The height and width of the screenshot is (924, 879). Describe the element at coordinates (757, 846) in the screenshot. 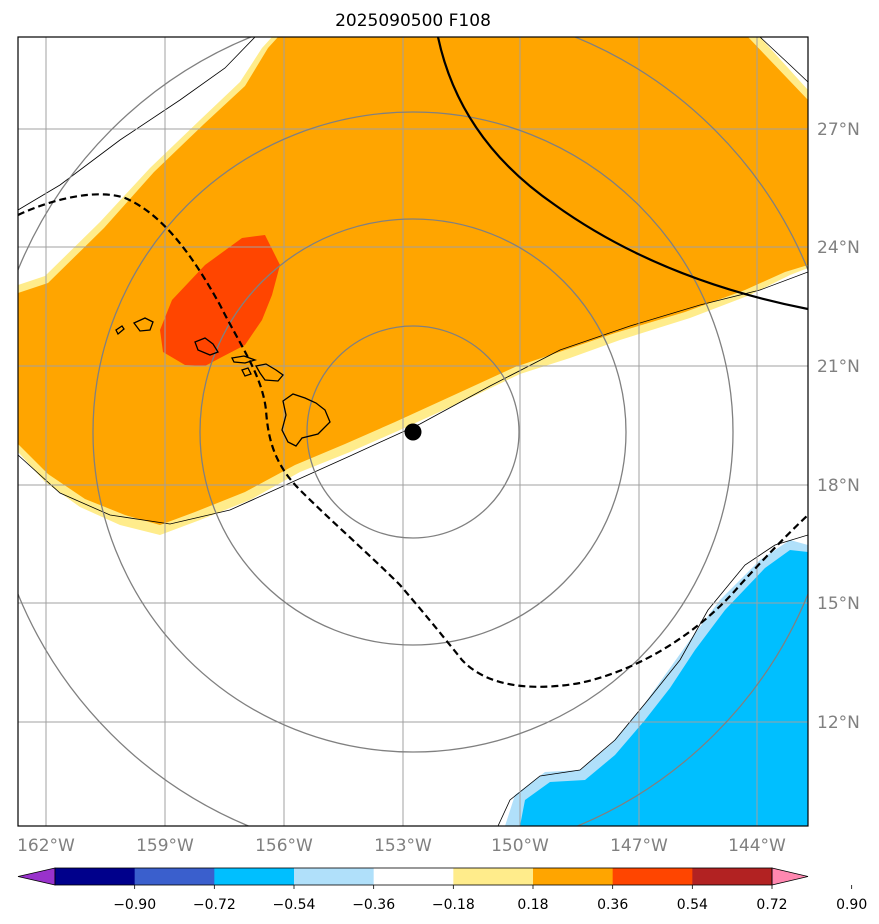

I see `lon-label: 144°W` at that location.